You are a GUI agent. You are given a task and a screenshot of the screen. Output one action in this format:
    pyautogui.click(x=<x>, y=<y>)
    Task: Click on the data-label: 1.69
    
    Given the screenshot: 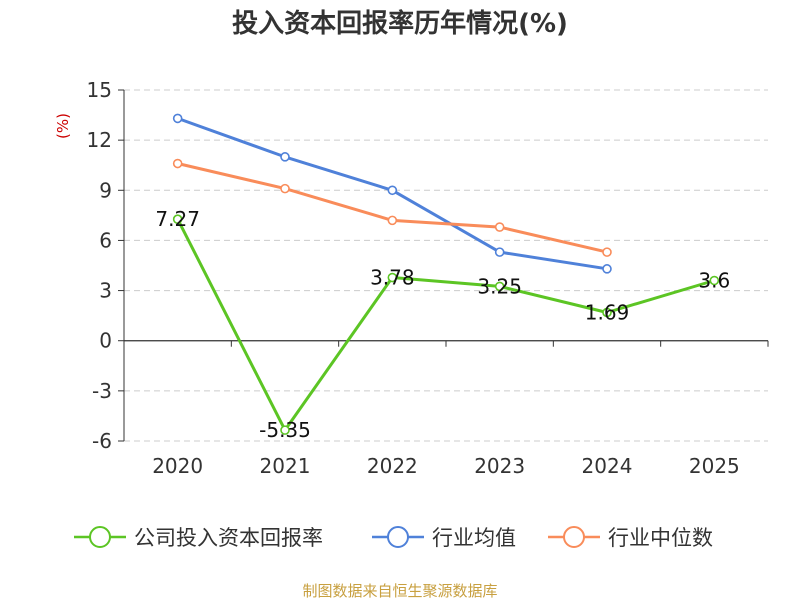 What is the action you would take?
    pyautogui.click(x=607, y=312)
    